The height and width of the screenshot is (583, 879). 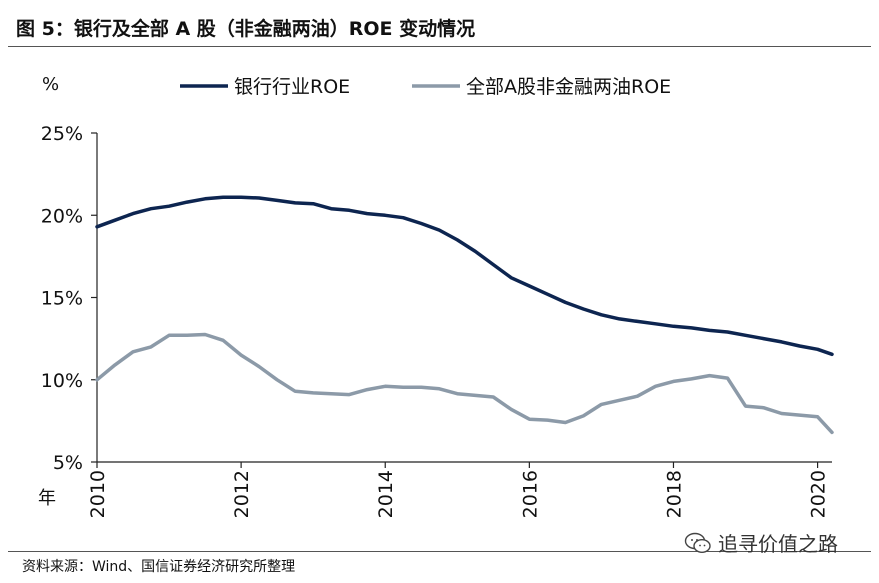 What do you see at coordinates (242, 494) in the screenshot?
I see `x-tick-label: 2012` at bounding box center [242, 494].